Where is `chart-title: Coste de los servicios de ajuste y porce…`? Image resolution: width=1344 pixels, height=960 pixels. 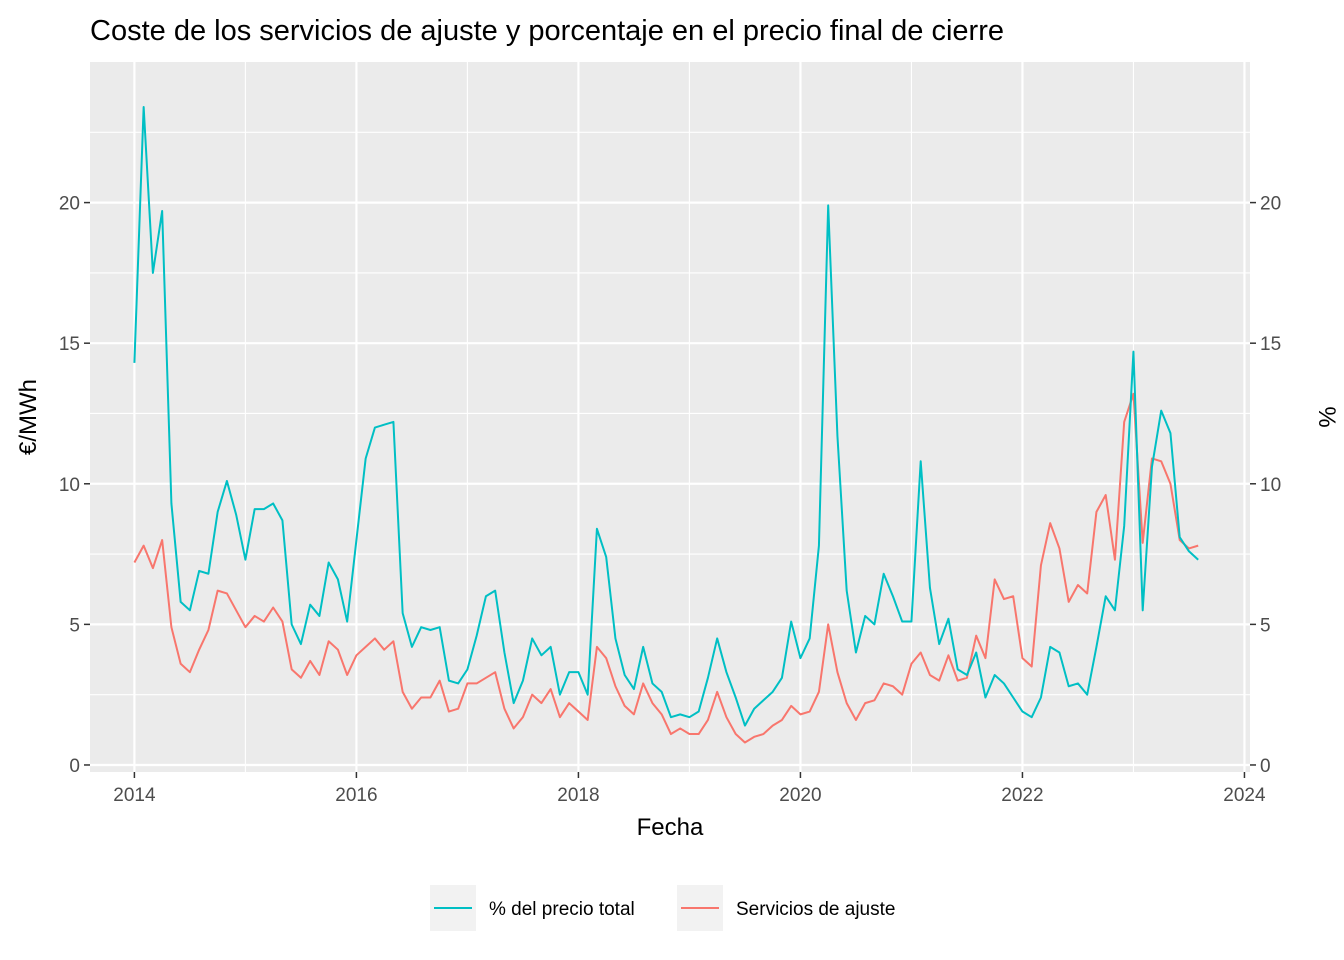
chart-title: Coste de los servicios de ajuste y porce… is located at coordinates (547, 31).